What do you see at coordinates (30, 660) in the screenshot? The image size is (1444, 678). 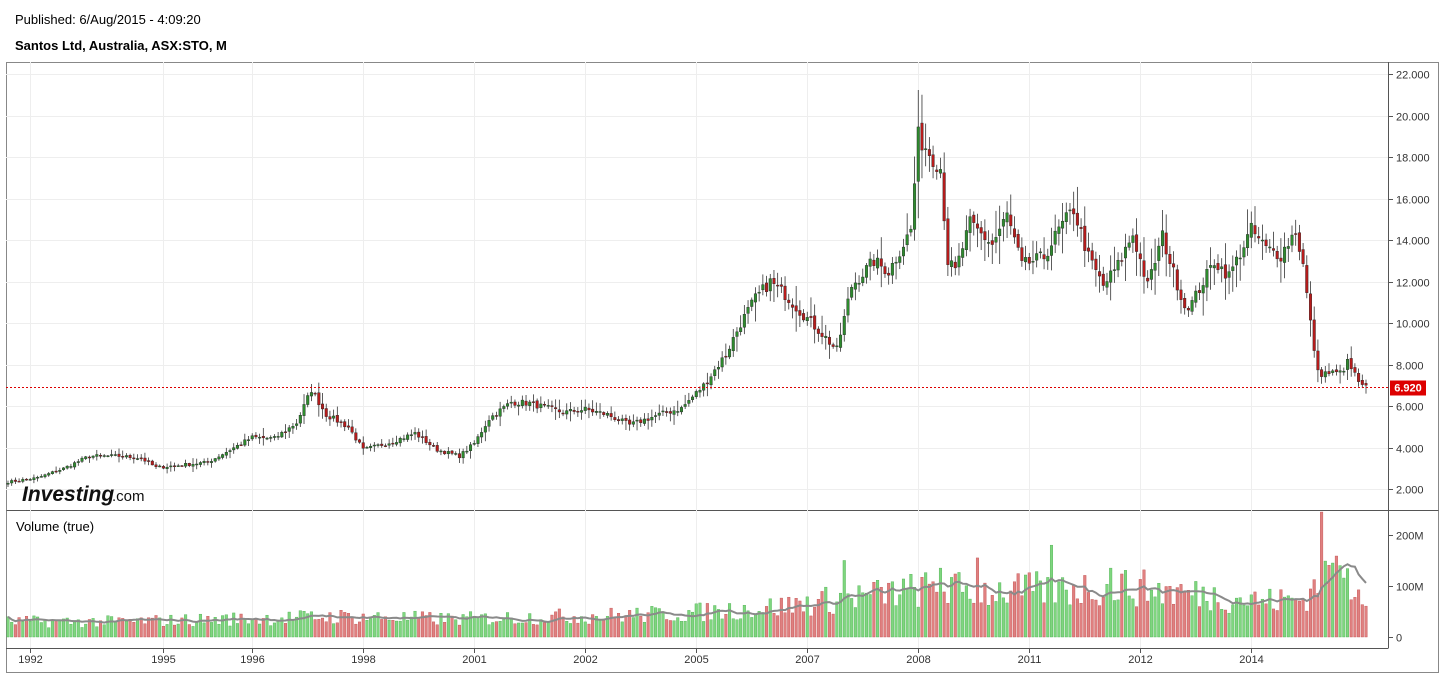 I see `time-tick-label: 1992` at bounding box center [30, 660].